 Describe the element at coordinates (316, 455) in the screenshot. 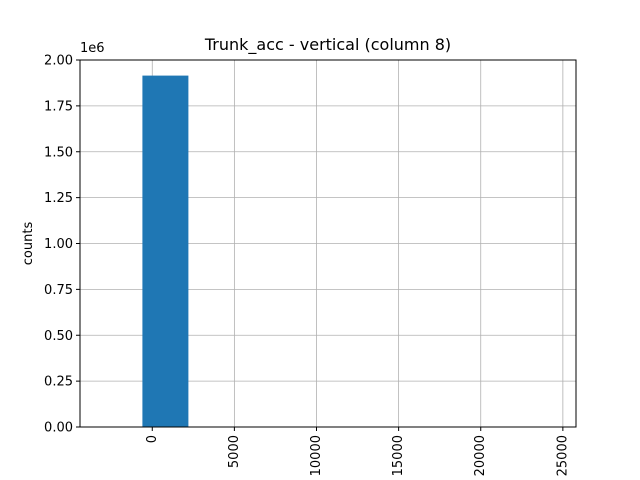

I see `x-tick-label: 10000` at that location.